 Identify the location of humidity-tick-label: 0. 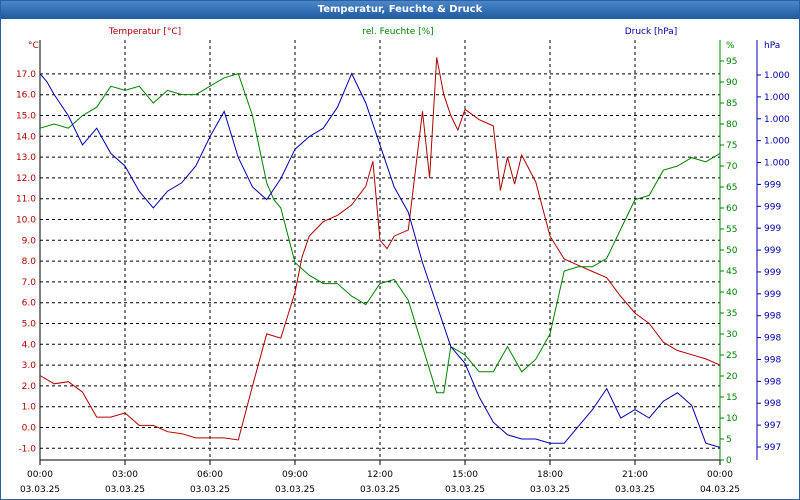
(729, 461).